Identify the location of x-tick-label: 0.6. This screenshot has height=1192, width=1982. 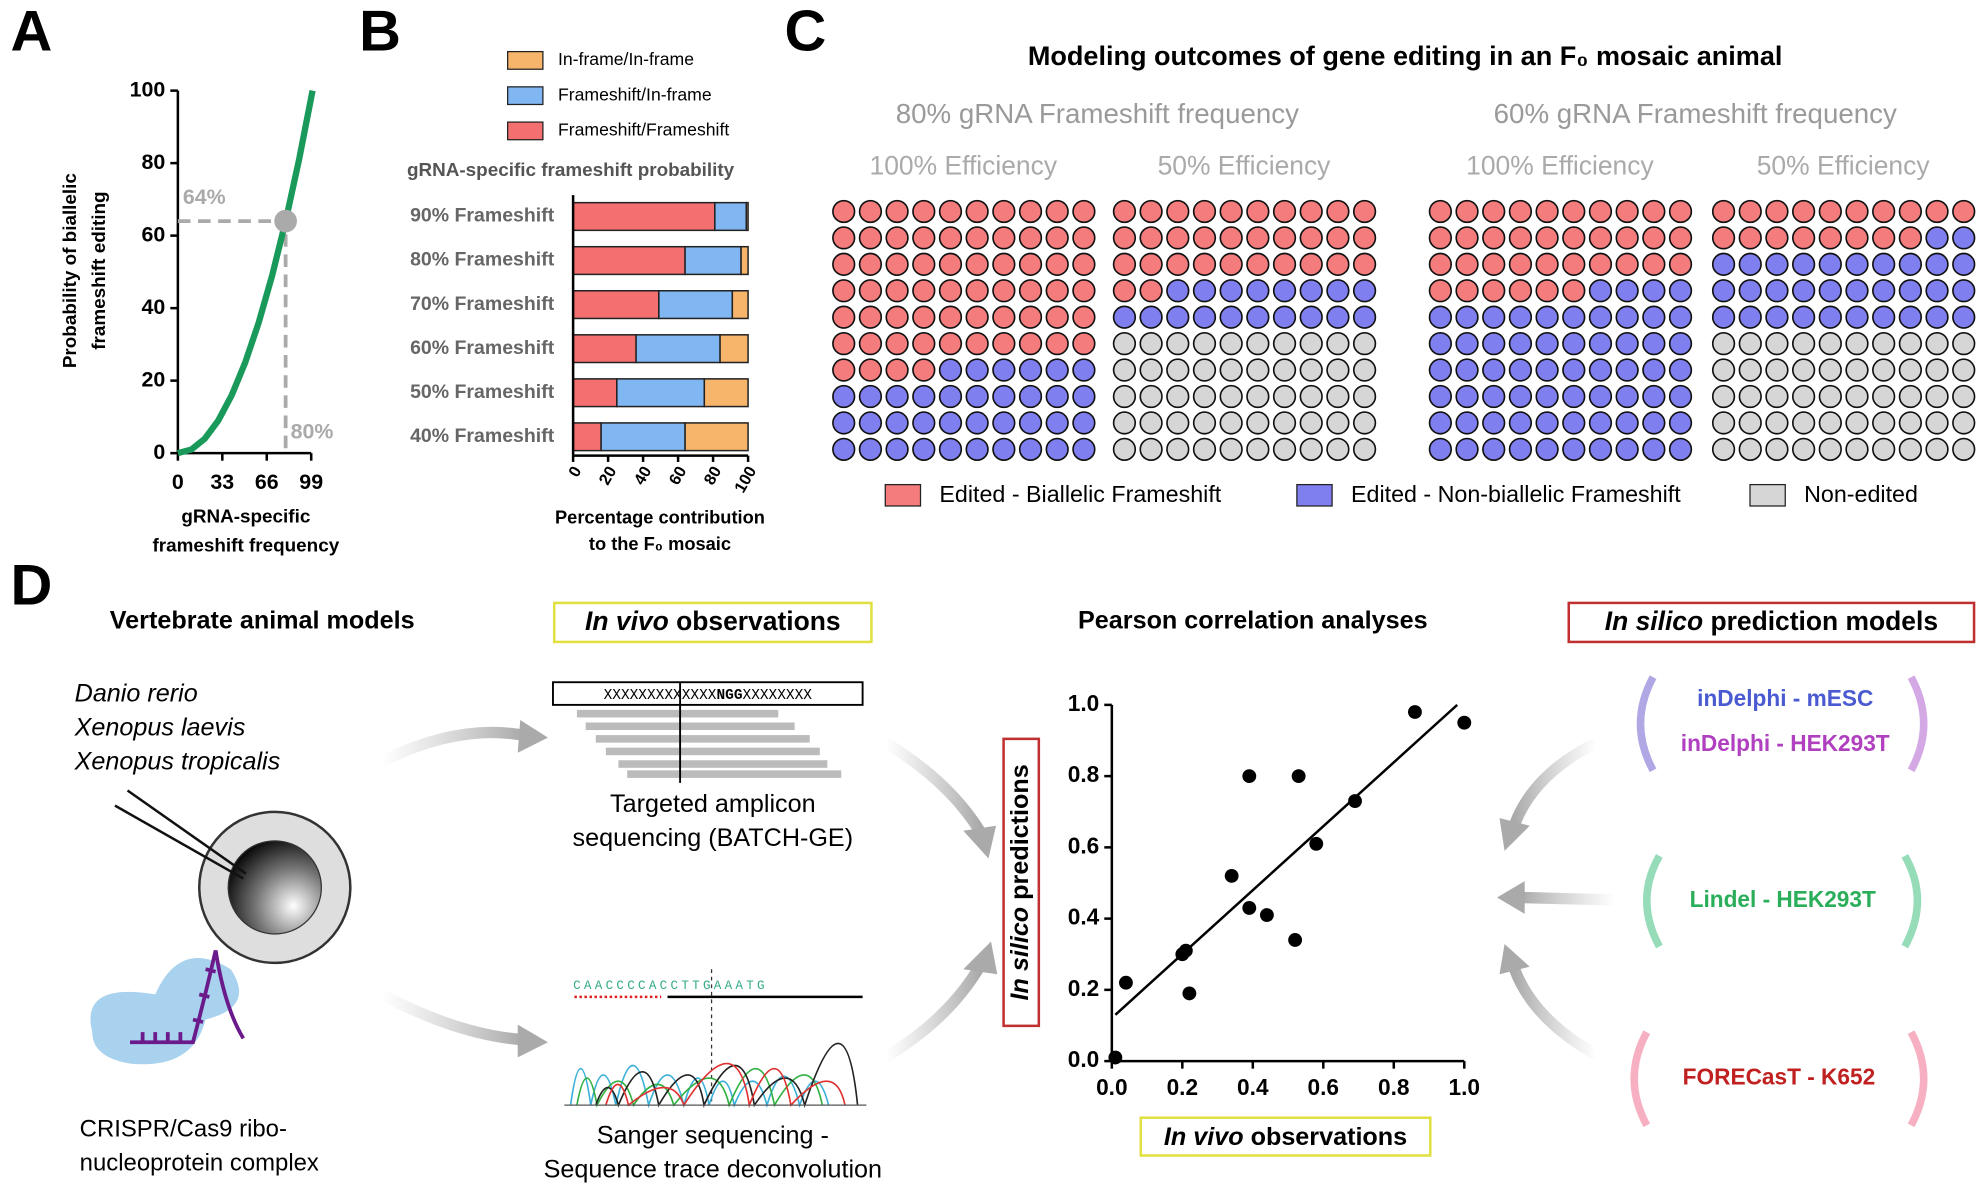
(1323, 1087).